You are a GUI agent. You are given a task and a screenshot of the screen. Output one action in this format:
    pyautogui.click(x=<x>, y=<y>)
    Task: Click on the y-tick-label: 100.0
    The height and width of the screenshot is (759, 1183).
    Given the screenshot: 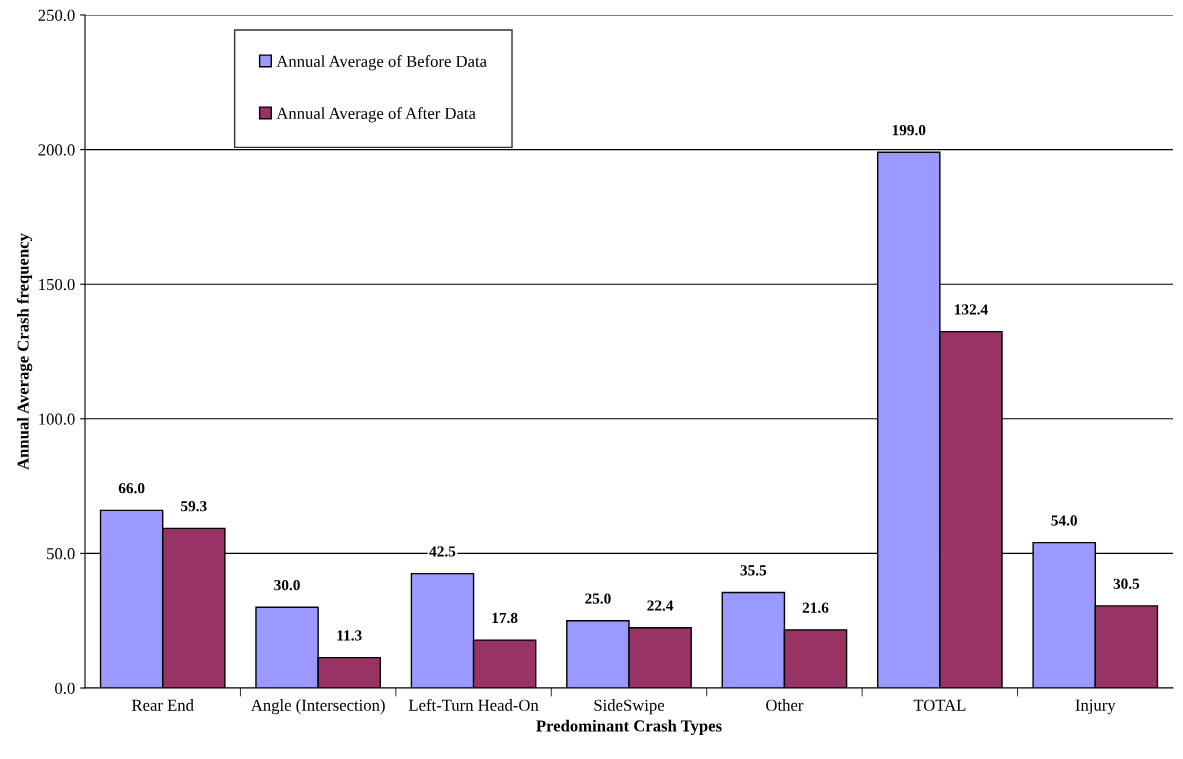 What is the action you would take?
    pyautogui.click(x=57, y=419)
    